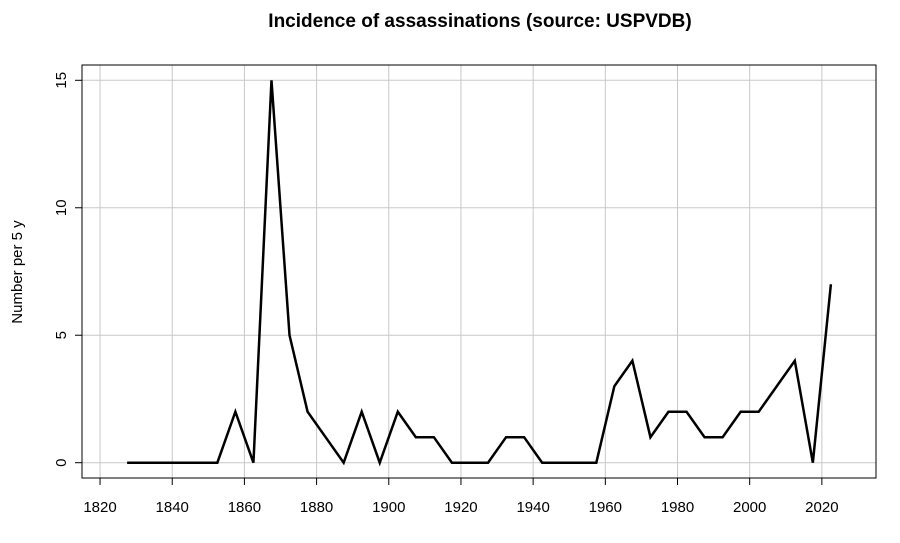 The height and width of the screenshot is (543, 900). I want to click on x-tick-label: 1880, so click(316, 507).